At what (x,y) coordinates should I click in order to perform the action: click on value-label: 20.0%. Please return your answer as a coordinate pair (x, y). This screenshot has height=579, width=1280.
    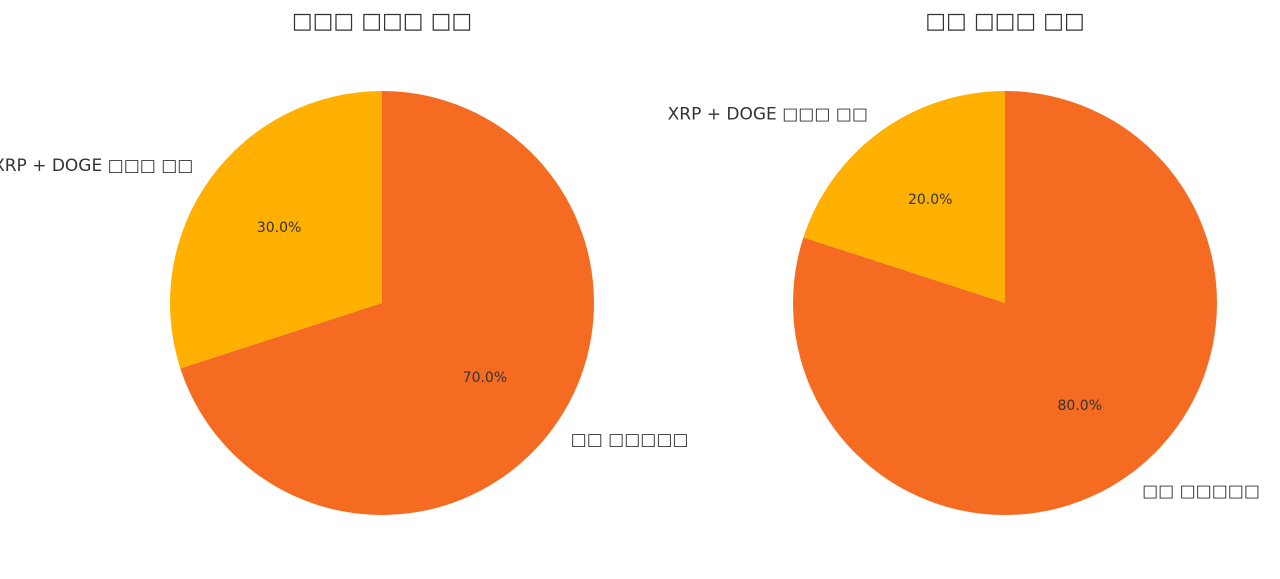
    Looking at the image, I should click on (930, 200).